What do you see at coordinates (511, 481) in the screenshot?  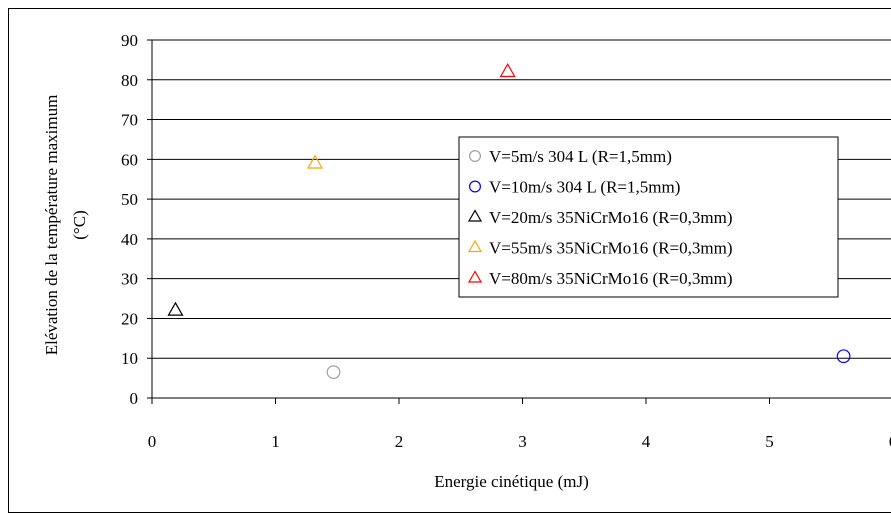 I see `x-axis-title: Energie cinétique (mJ)` at bounding box center [511, 481].